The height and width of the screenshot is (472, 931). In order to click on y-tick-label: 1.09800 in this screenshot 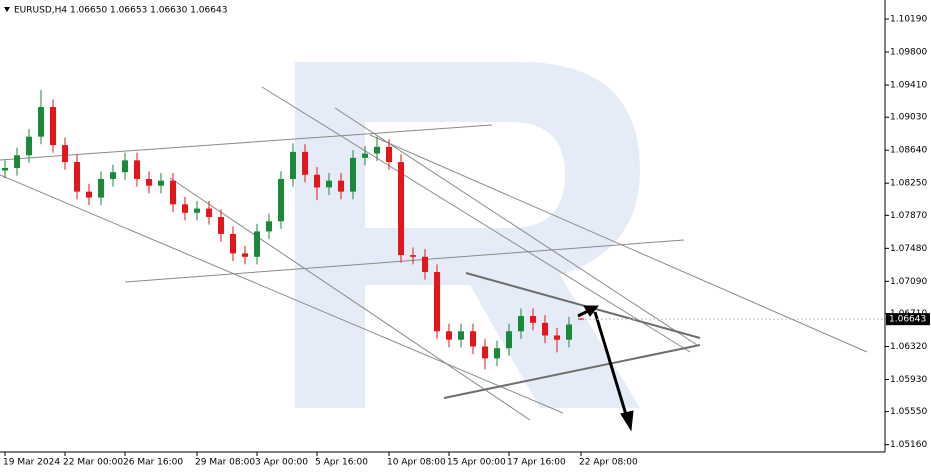, I will do `click(908, 53)`.